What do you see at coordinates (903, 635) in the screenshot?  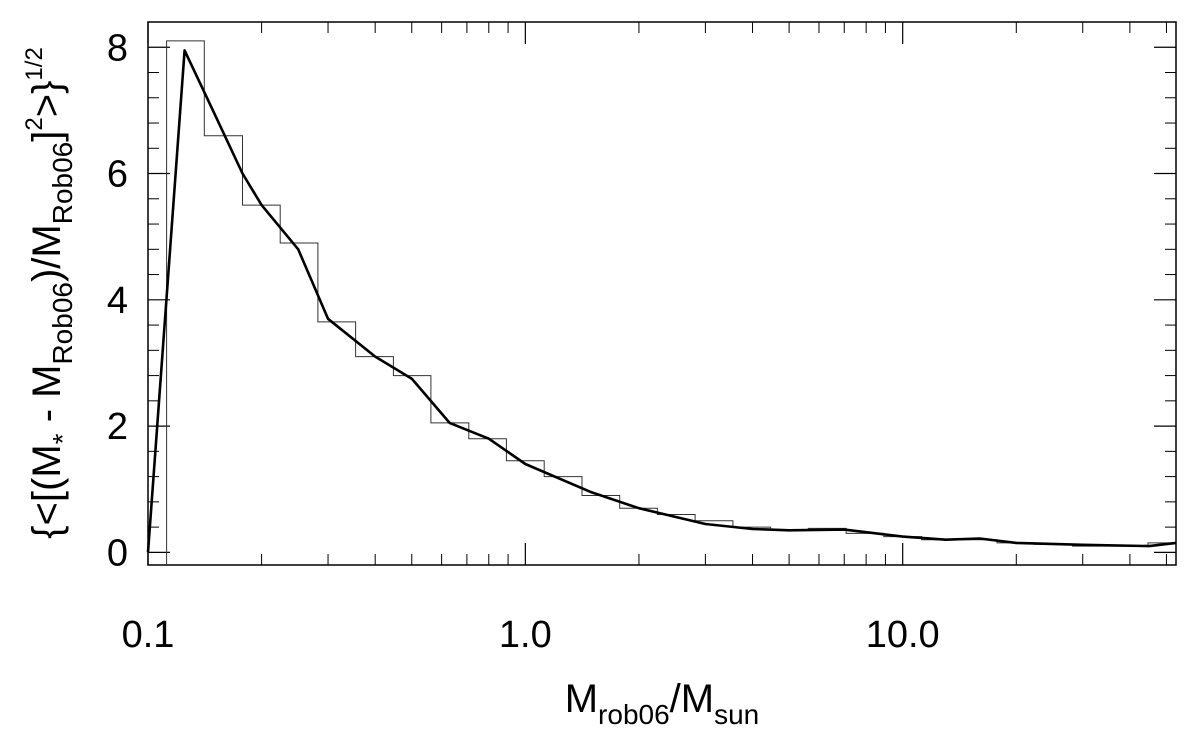 I see `x-tick-label: 10.0` at bounding box center [903, 635].